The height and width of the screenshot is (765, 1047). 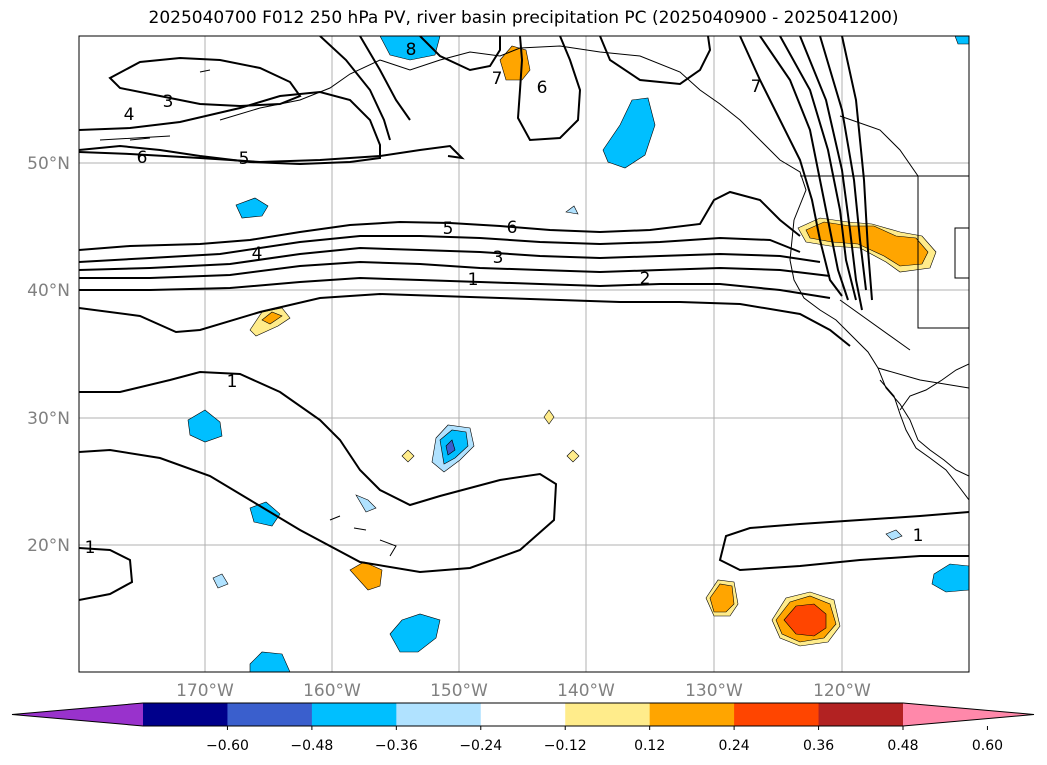 I want to click on coastline-mainland-mexico, so click(x=934, y=387).